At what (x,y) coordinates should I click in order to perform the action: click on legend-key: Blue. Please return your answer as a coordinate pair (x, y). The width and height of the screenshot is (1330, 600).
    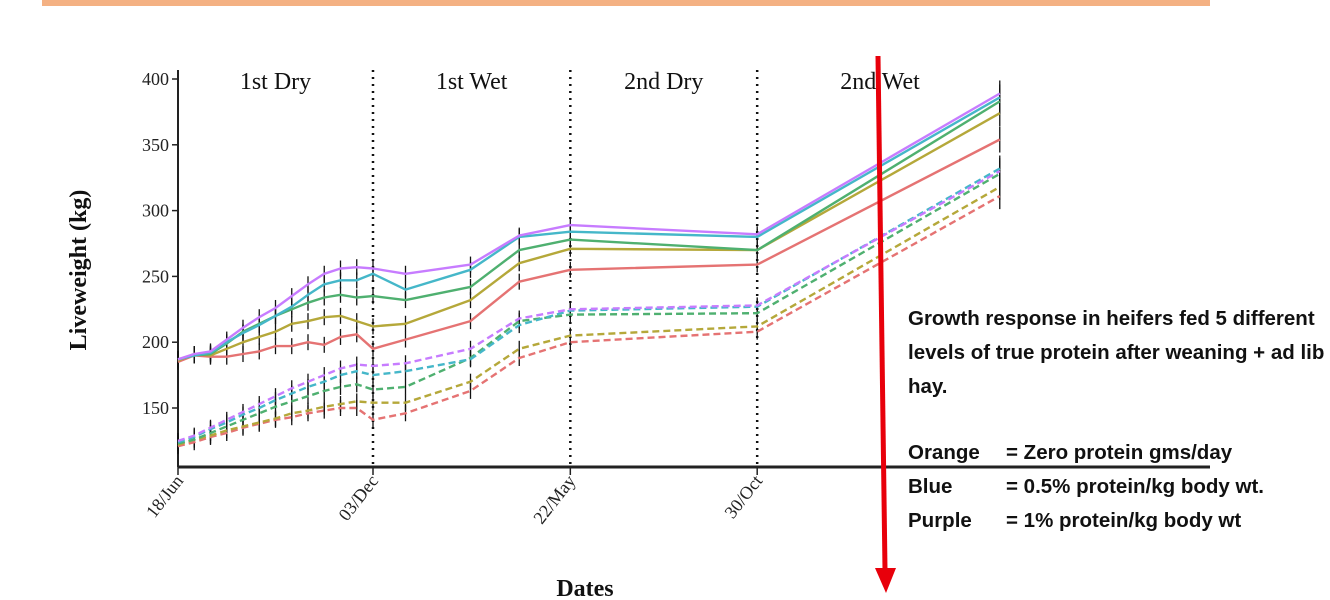
    Looking at the image, I should click on (930, 486).